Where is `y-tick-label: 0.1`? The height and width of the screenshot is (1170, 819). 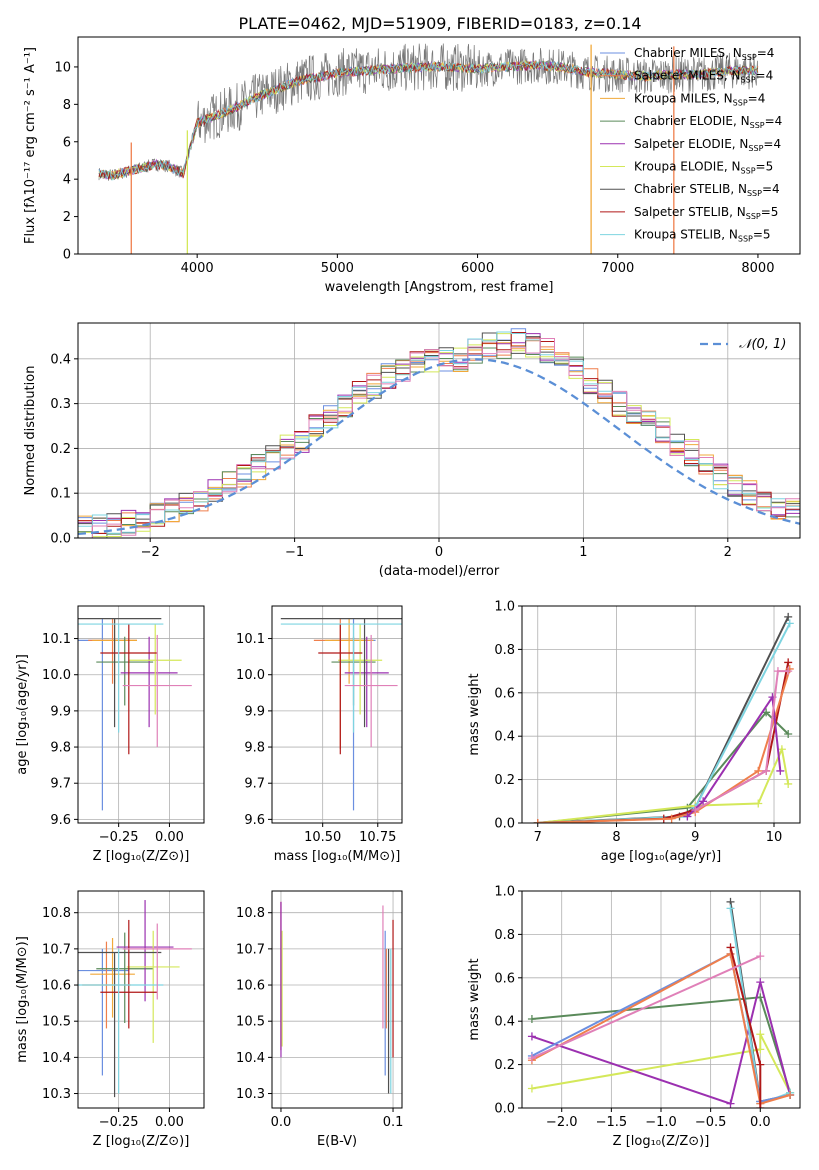 y-tick-label: 0.1 is located at coordinates (60, 494).